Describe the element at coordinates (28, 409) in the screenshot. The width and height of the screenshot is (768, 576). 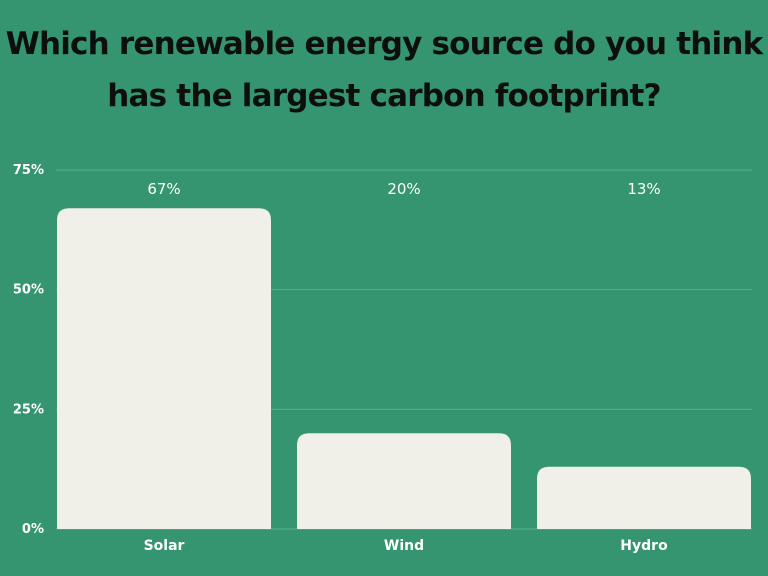
I see `y-tick-label: 25%` at that location.